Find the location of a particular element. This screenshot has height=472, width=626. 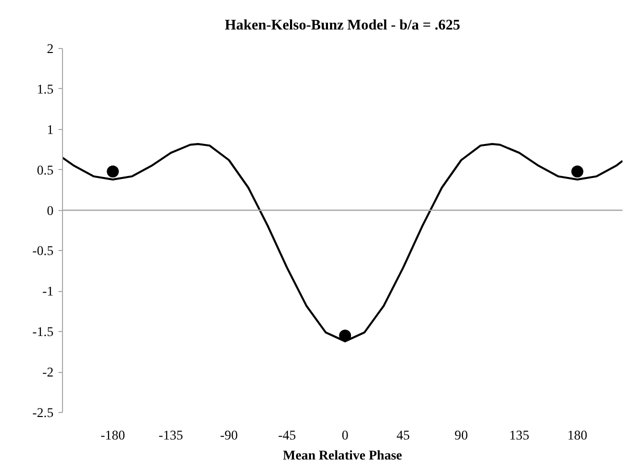

x-tick-label: -90 is located at coordinates (229, 435).